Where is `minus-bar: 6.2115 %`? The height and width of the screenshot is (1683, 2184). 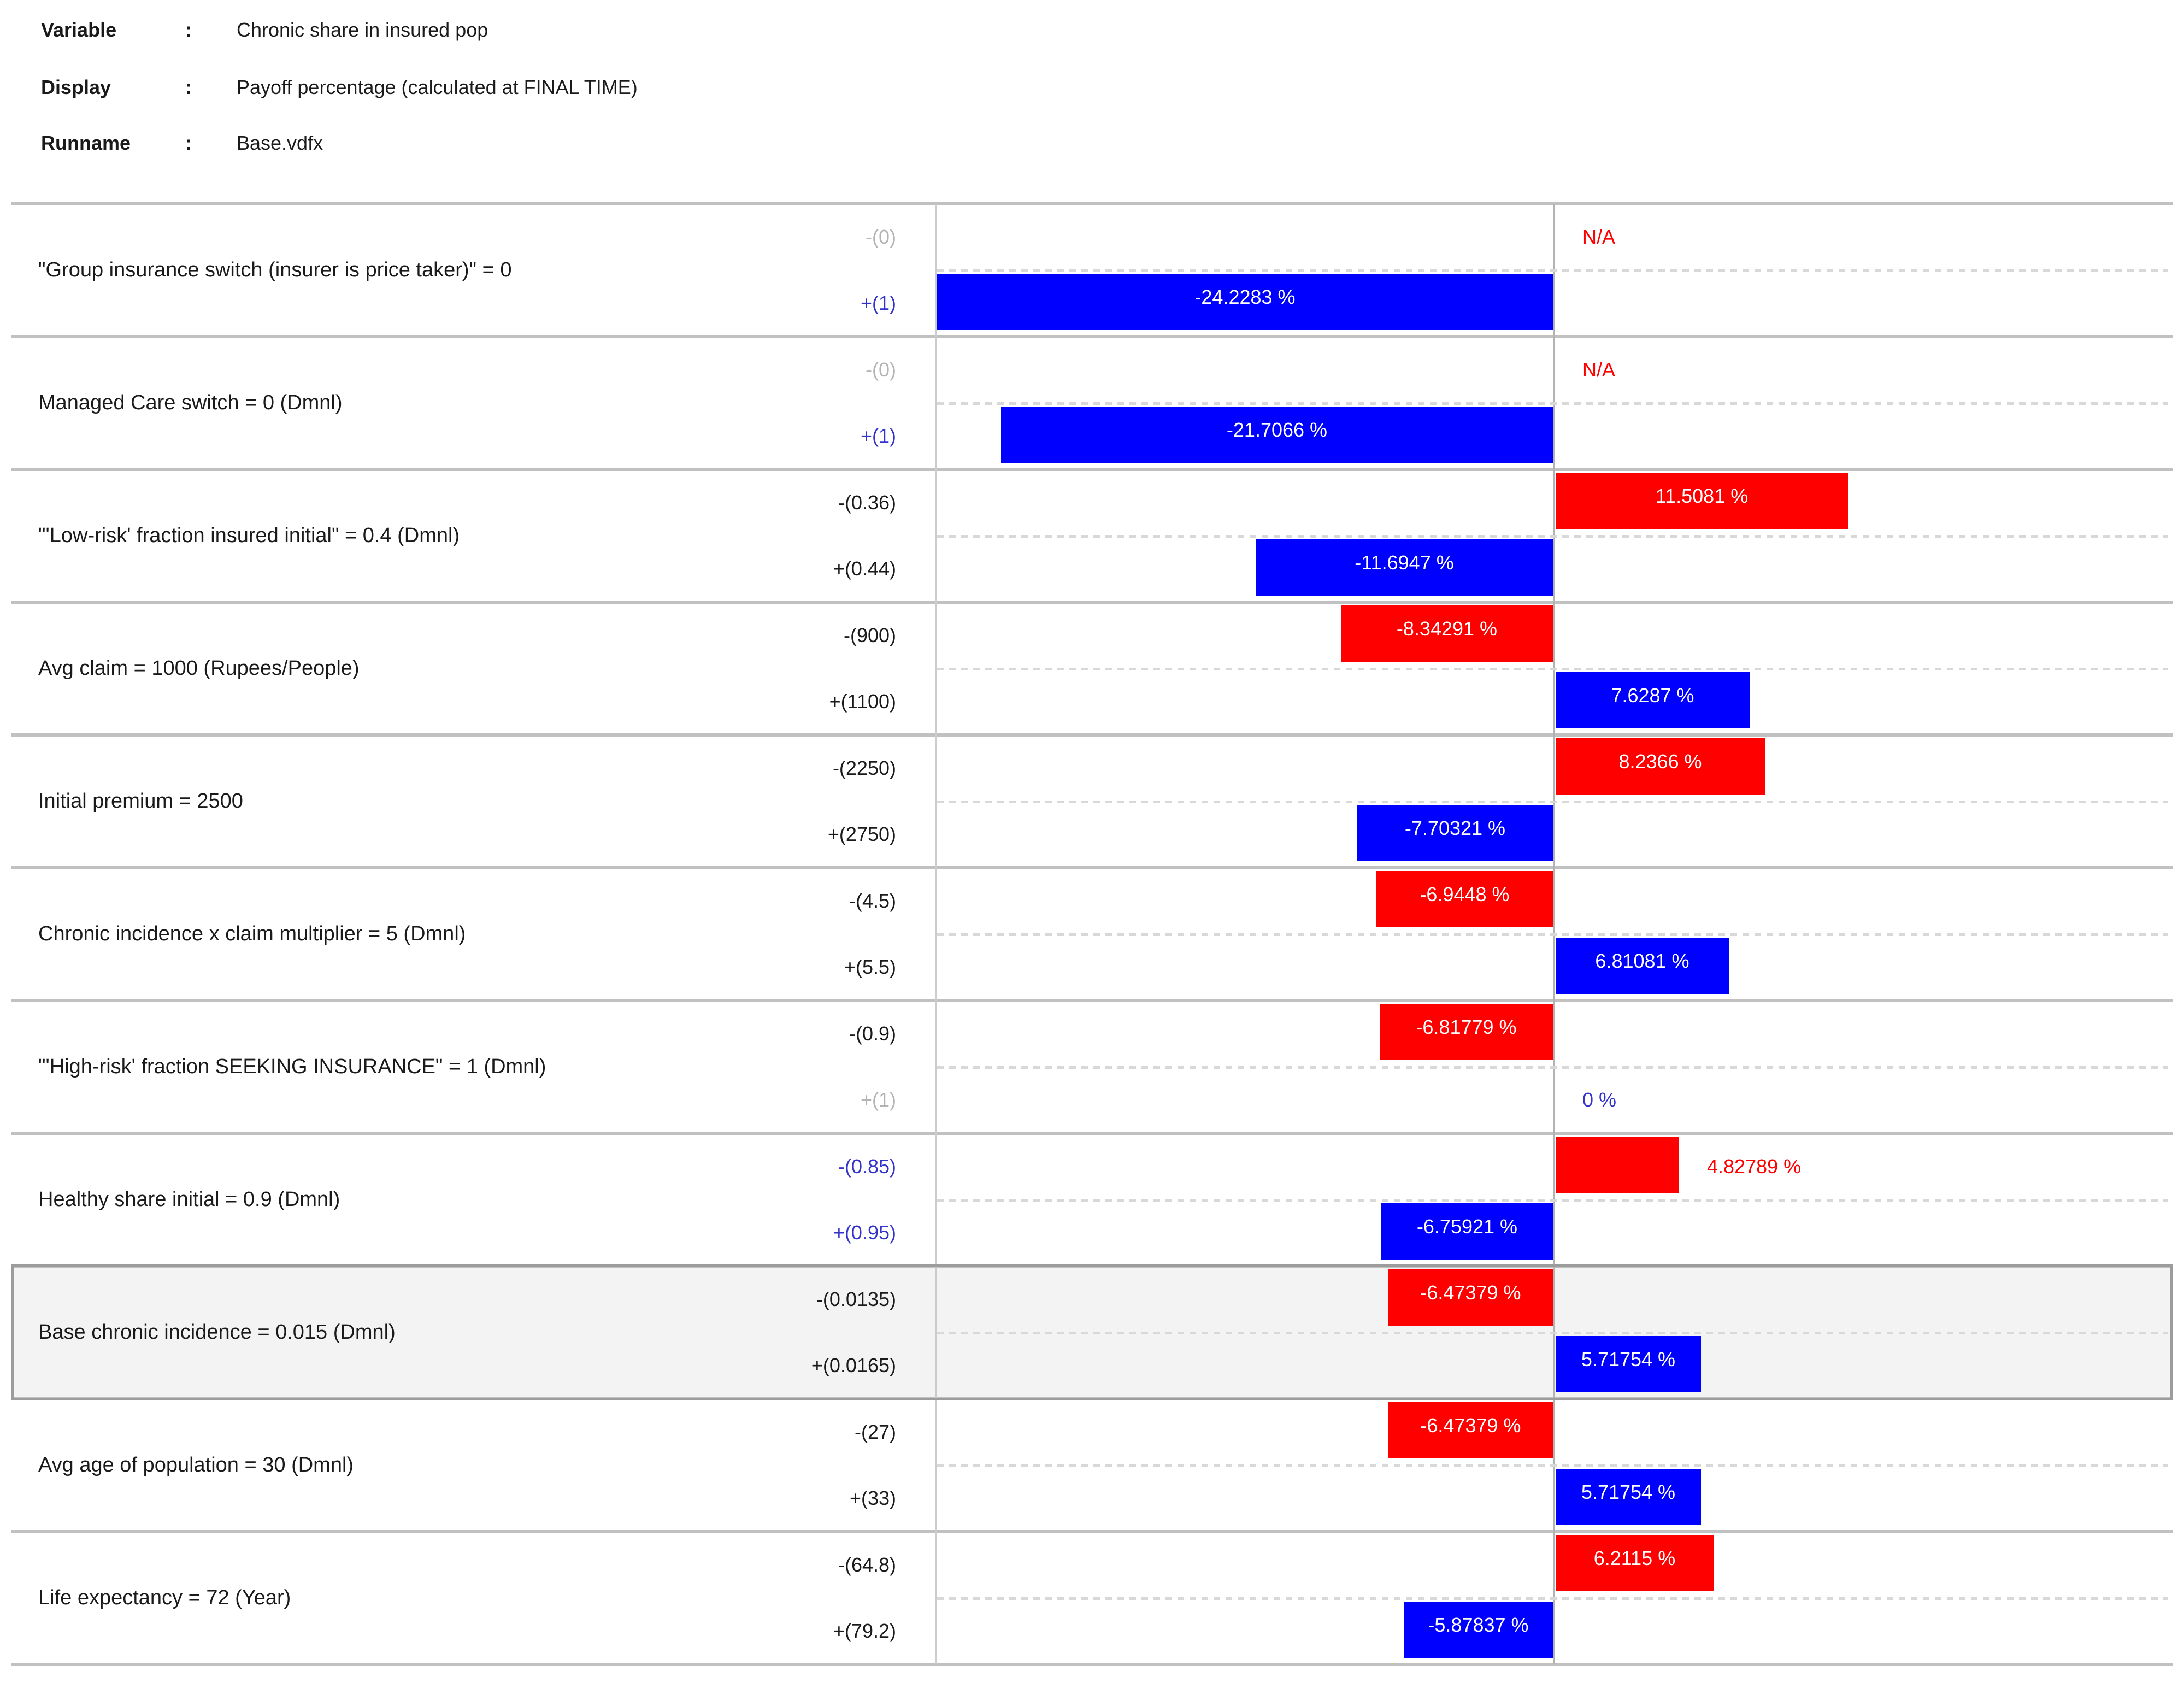 minus-bar: 6.2115 % is located at coordinates (1635, 1563).